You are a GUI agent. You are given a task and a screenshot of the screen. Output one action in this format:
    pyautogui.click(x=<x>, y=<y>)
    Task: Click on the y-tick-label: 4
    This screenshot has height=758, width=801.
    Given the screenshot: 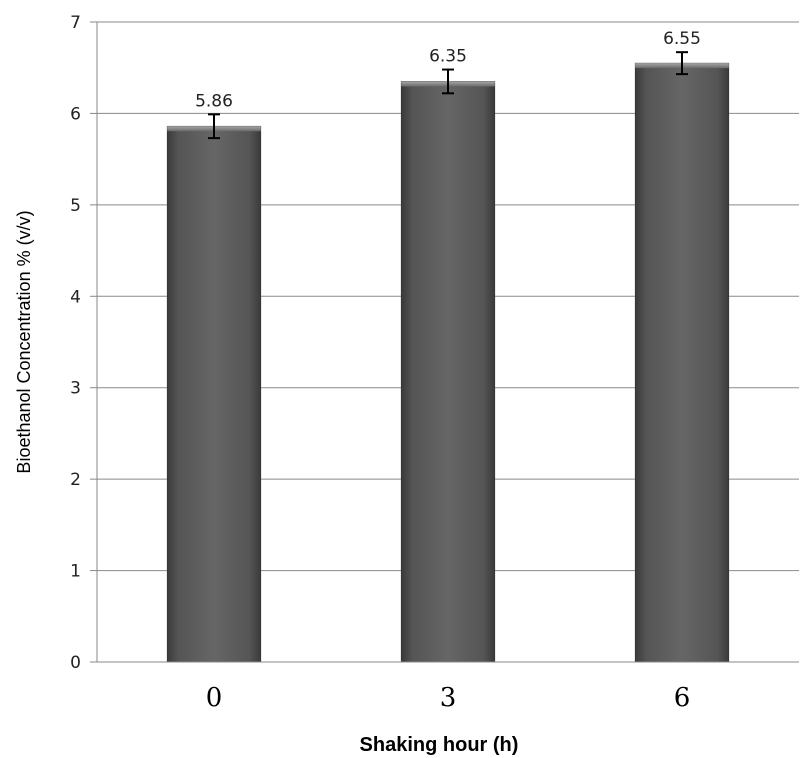 What is the action you would take?
    pyautogui.click(x=75, y=297)
    